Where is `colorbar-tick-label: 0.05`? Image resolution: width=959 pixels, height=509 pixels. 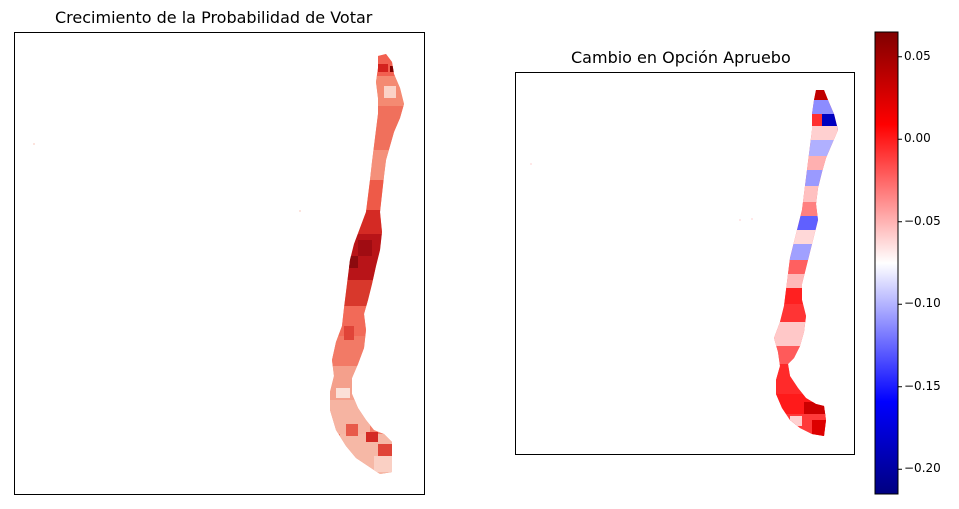 colorbar-tick-label: 0.05 is located at coordinates (917, 55).